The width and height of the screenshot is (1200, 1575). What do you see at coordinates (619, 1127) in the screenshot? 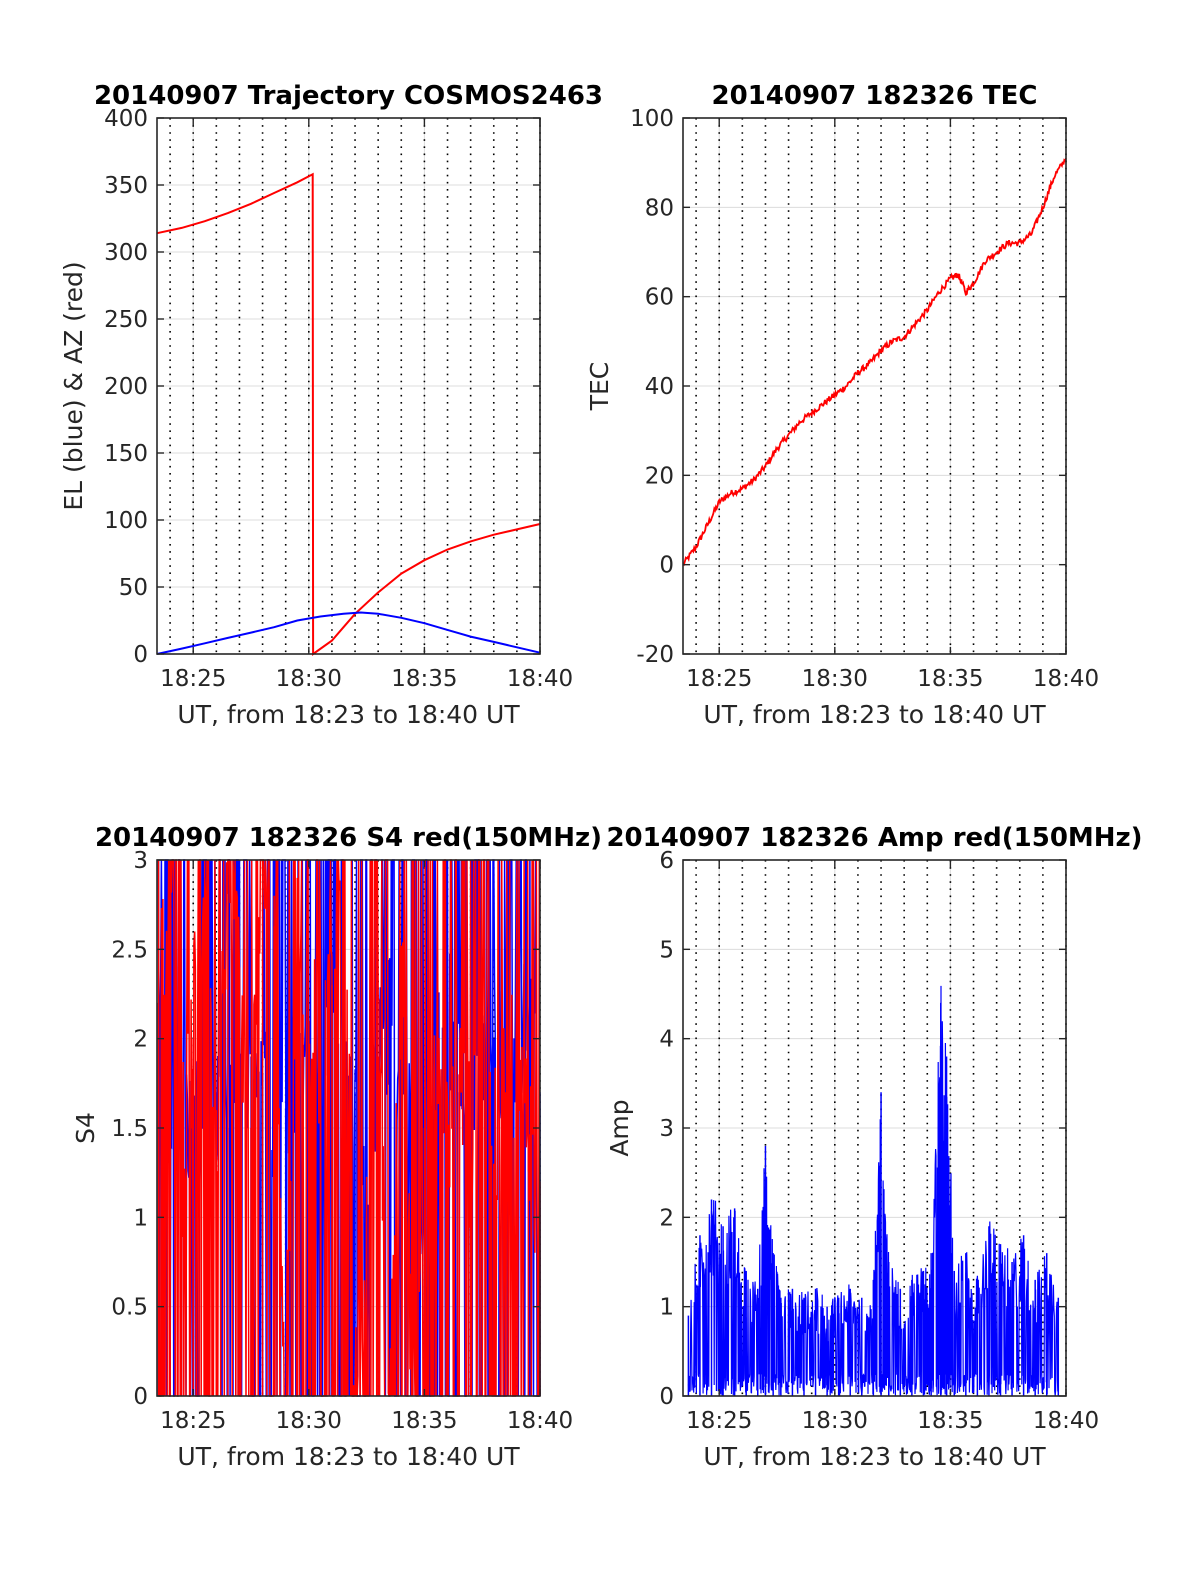
I see `y-axis-label: Amp` at bounding box center [619, 1127].